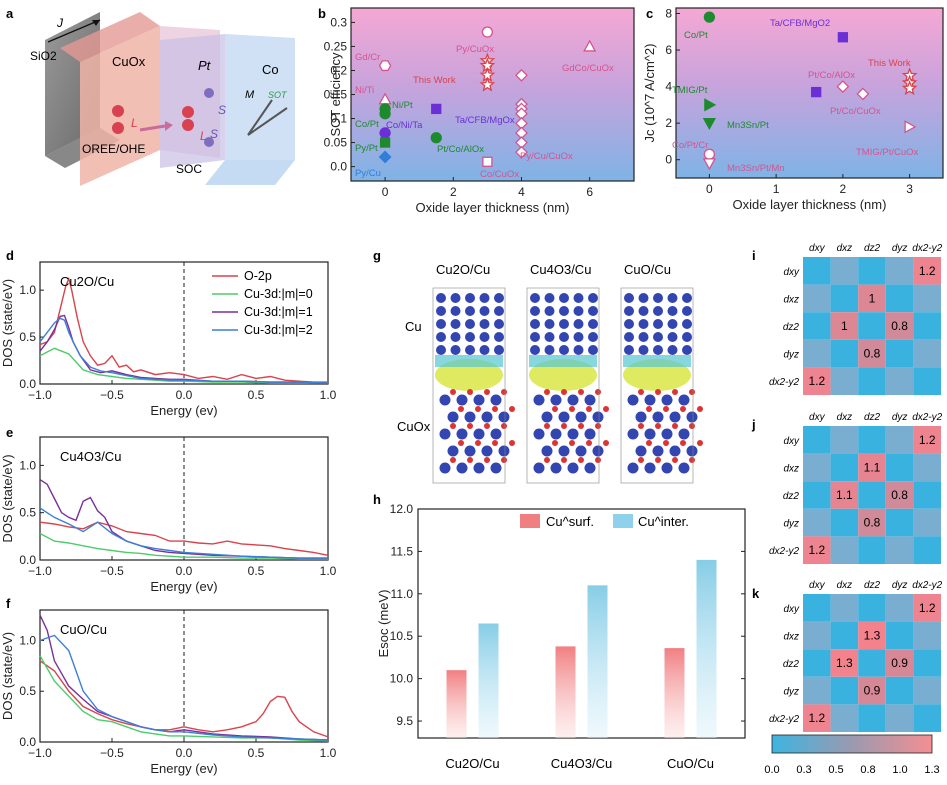 This screenshot has height=785, width=947. What do you see at coordinates (530, 521) in the screenshot?
I see `legend-swatch-surface` at bounding box center [530, 521].